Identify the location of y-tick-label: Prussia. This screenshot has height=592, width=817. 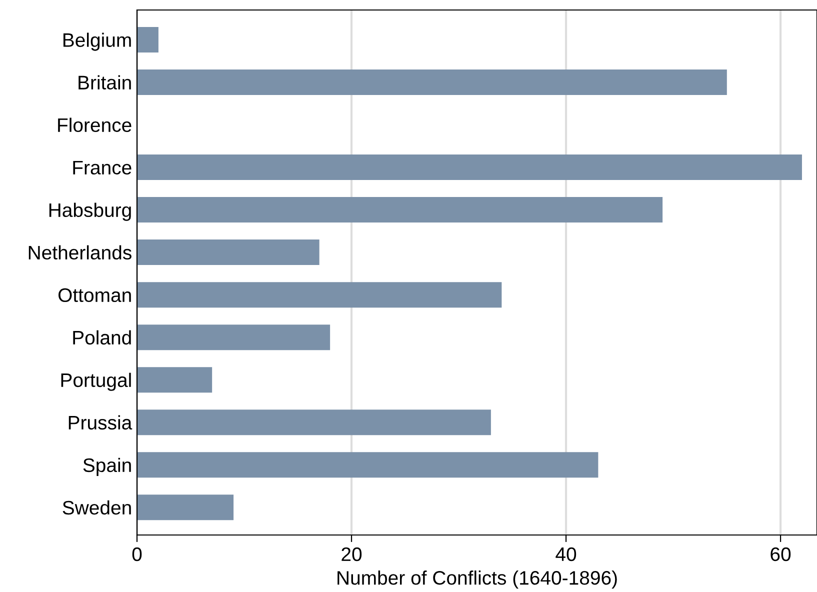
(100, 422).